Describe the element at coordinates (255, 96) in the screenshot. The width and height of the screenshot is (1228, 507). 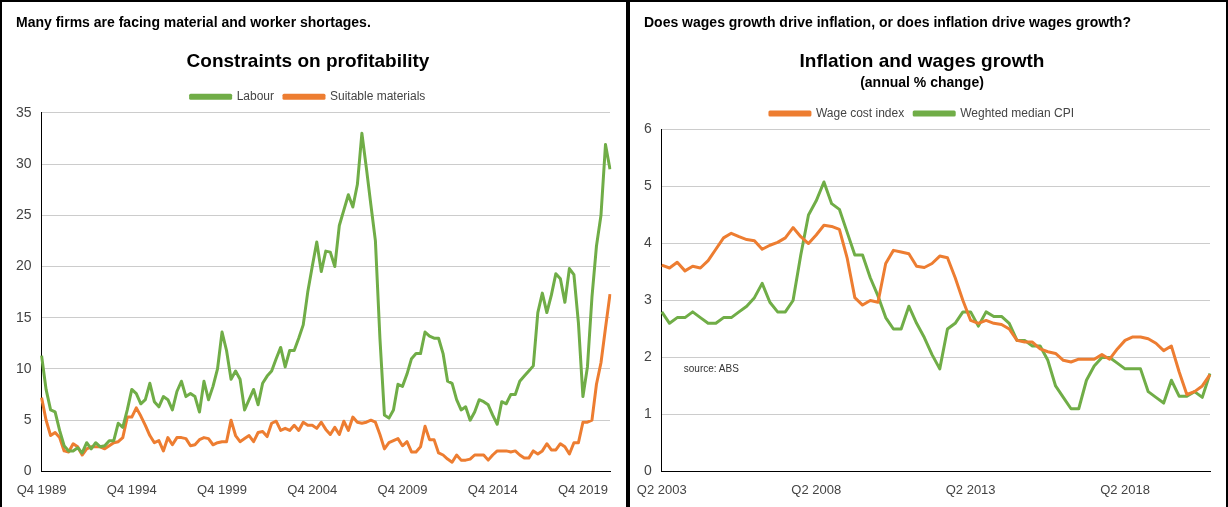
I see `legend-label: Labour` at that location.